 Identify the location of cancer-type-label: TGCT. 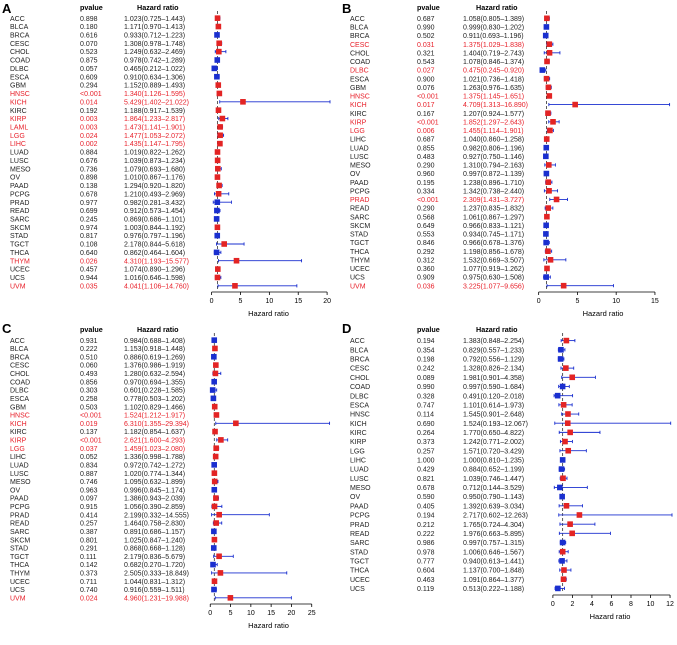
(360, 243).